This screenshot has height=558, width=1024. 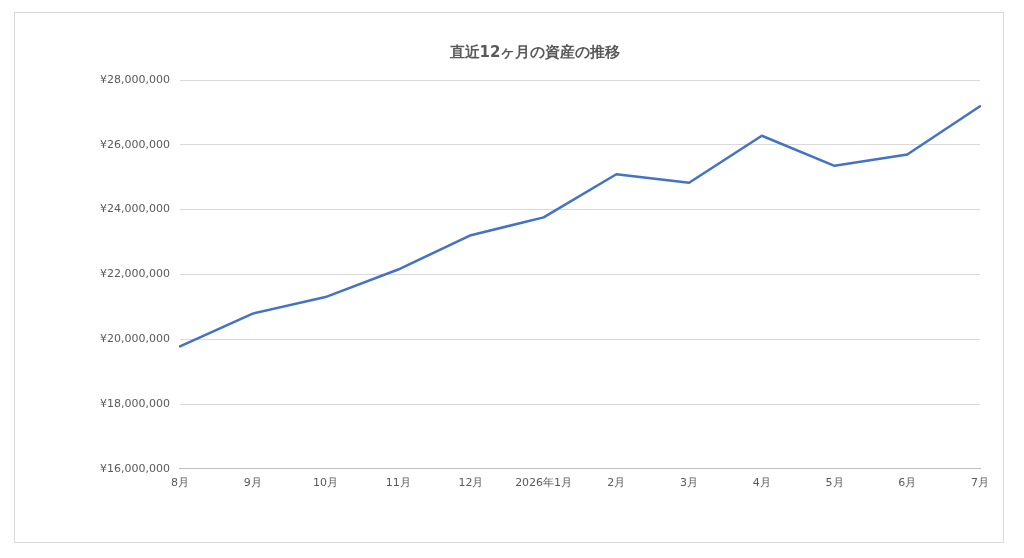 What do you see at coordinates (471, 483) in the screenshot?
I see `x-tick-label: 12月` at bounding box center [471, 483].